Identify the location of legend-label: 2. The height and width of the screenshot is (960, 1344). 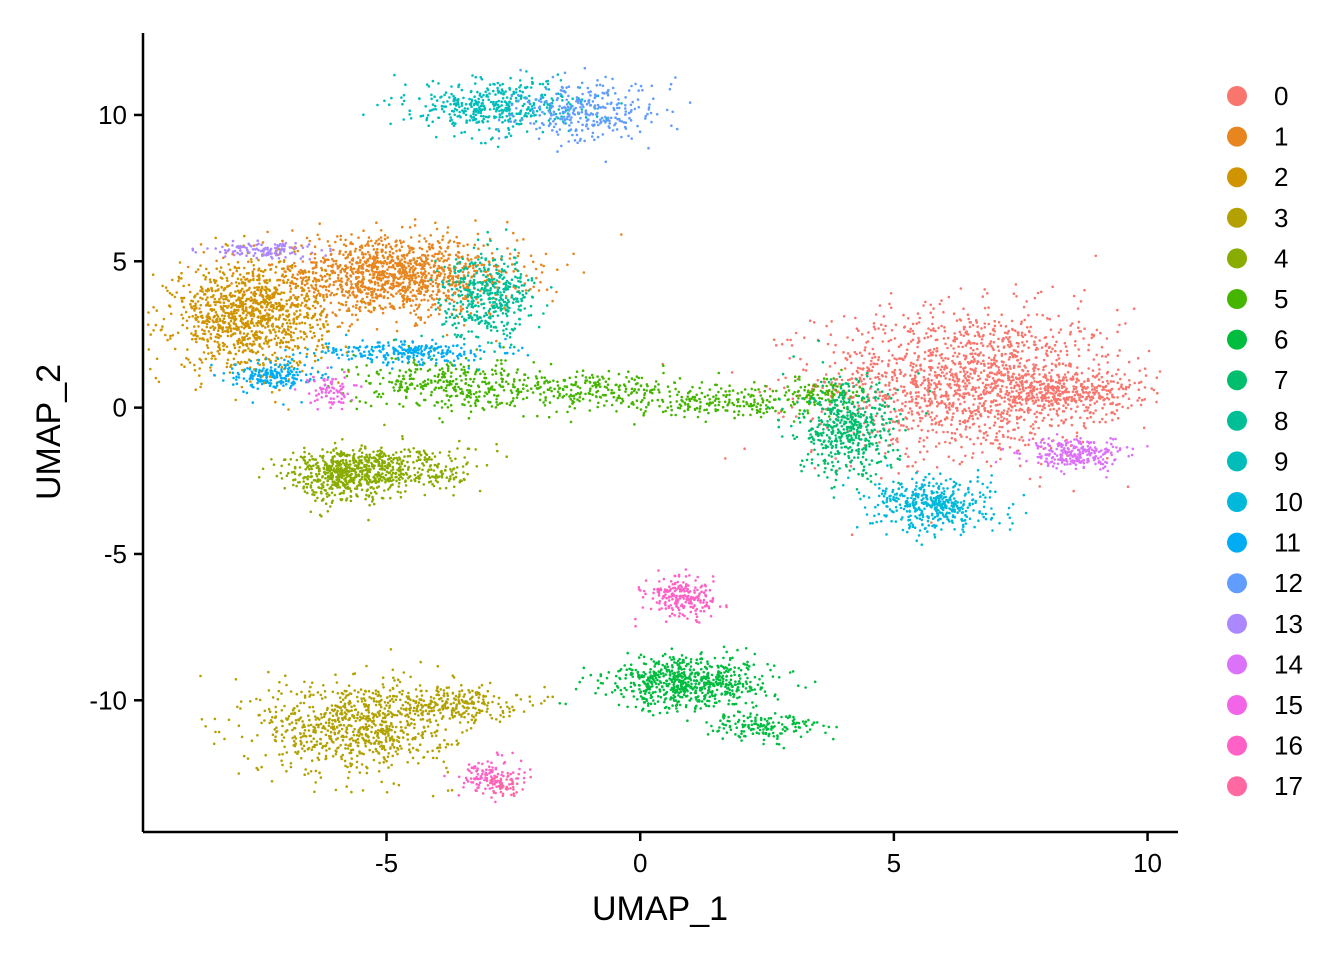
(1281, 177).